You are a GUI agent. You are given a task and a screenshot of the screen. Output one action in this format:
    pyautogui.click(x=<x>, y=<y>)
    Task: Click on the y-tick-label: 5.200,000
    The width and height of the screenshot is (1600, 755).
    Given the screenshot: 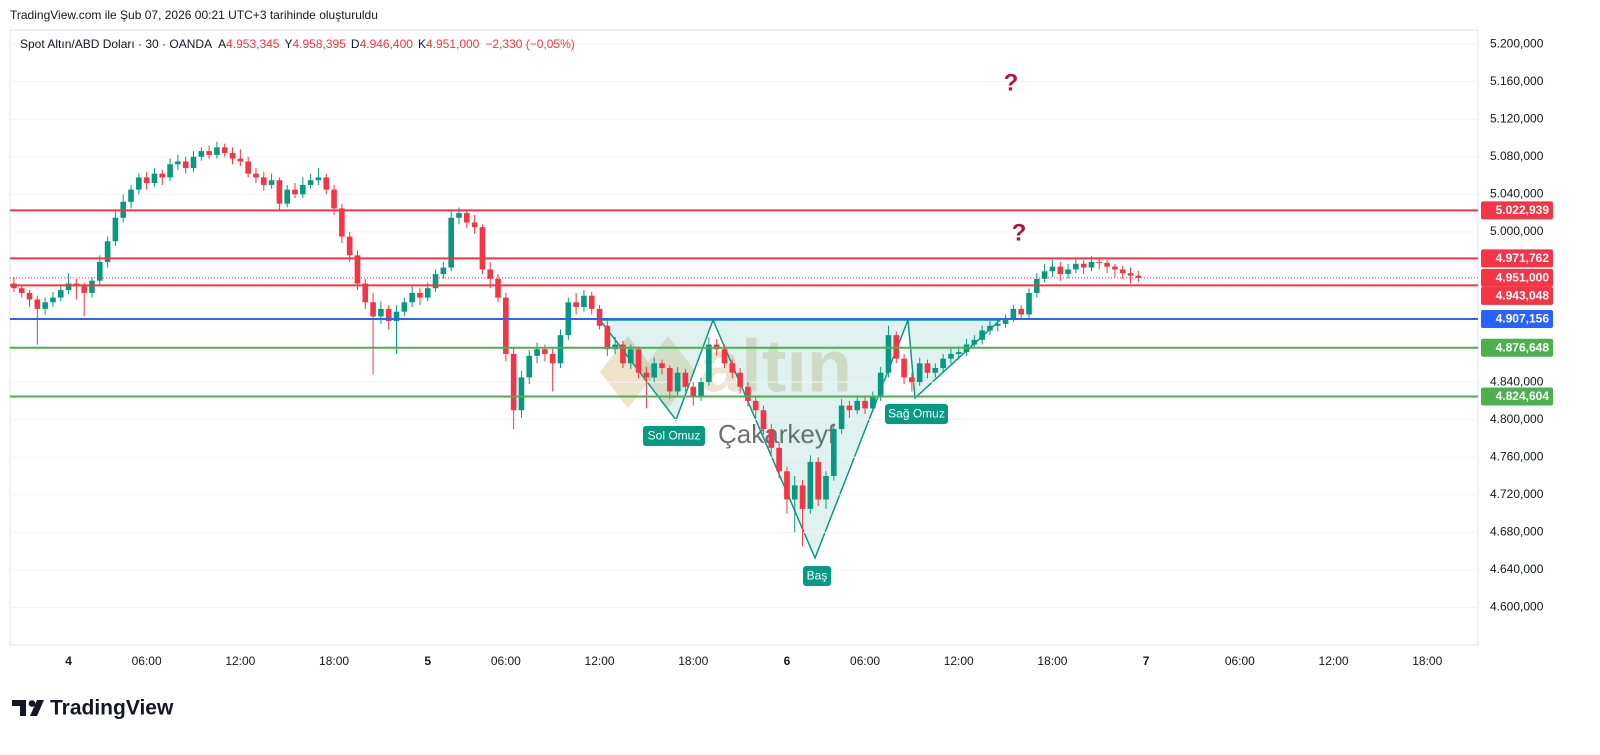 What is the action you would take?
    pyautogui.click(x=1517, y=43)
    